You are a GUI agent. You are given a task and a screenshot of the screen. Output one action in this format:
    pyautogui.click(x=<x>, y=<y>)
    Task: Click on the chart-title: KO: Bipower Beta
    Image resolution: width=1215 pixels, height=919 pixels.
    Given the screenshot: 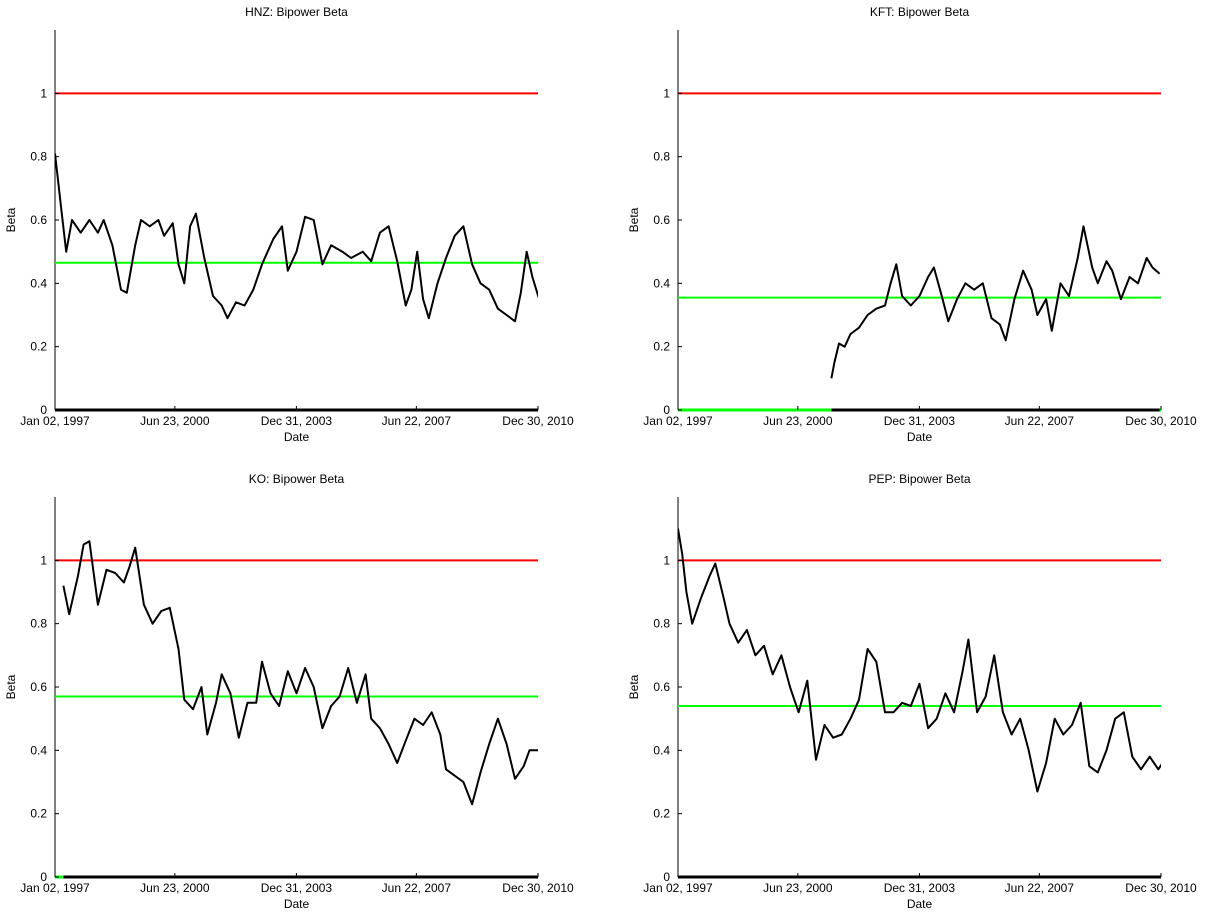 What is the action you would take?
    pyautogui.click(x=297, y=479)
    